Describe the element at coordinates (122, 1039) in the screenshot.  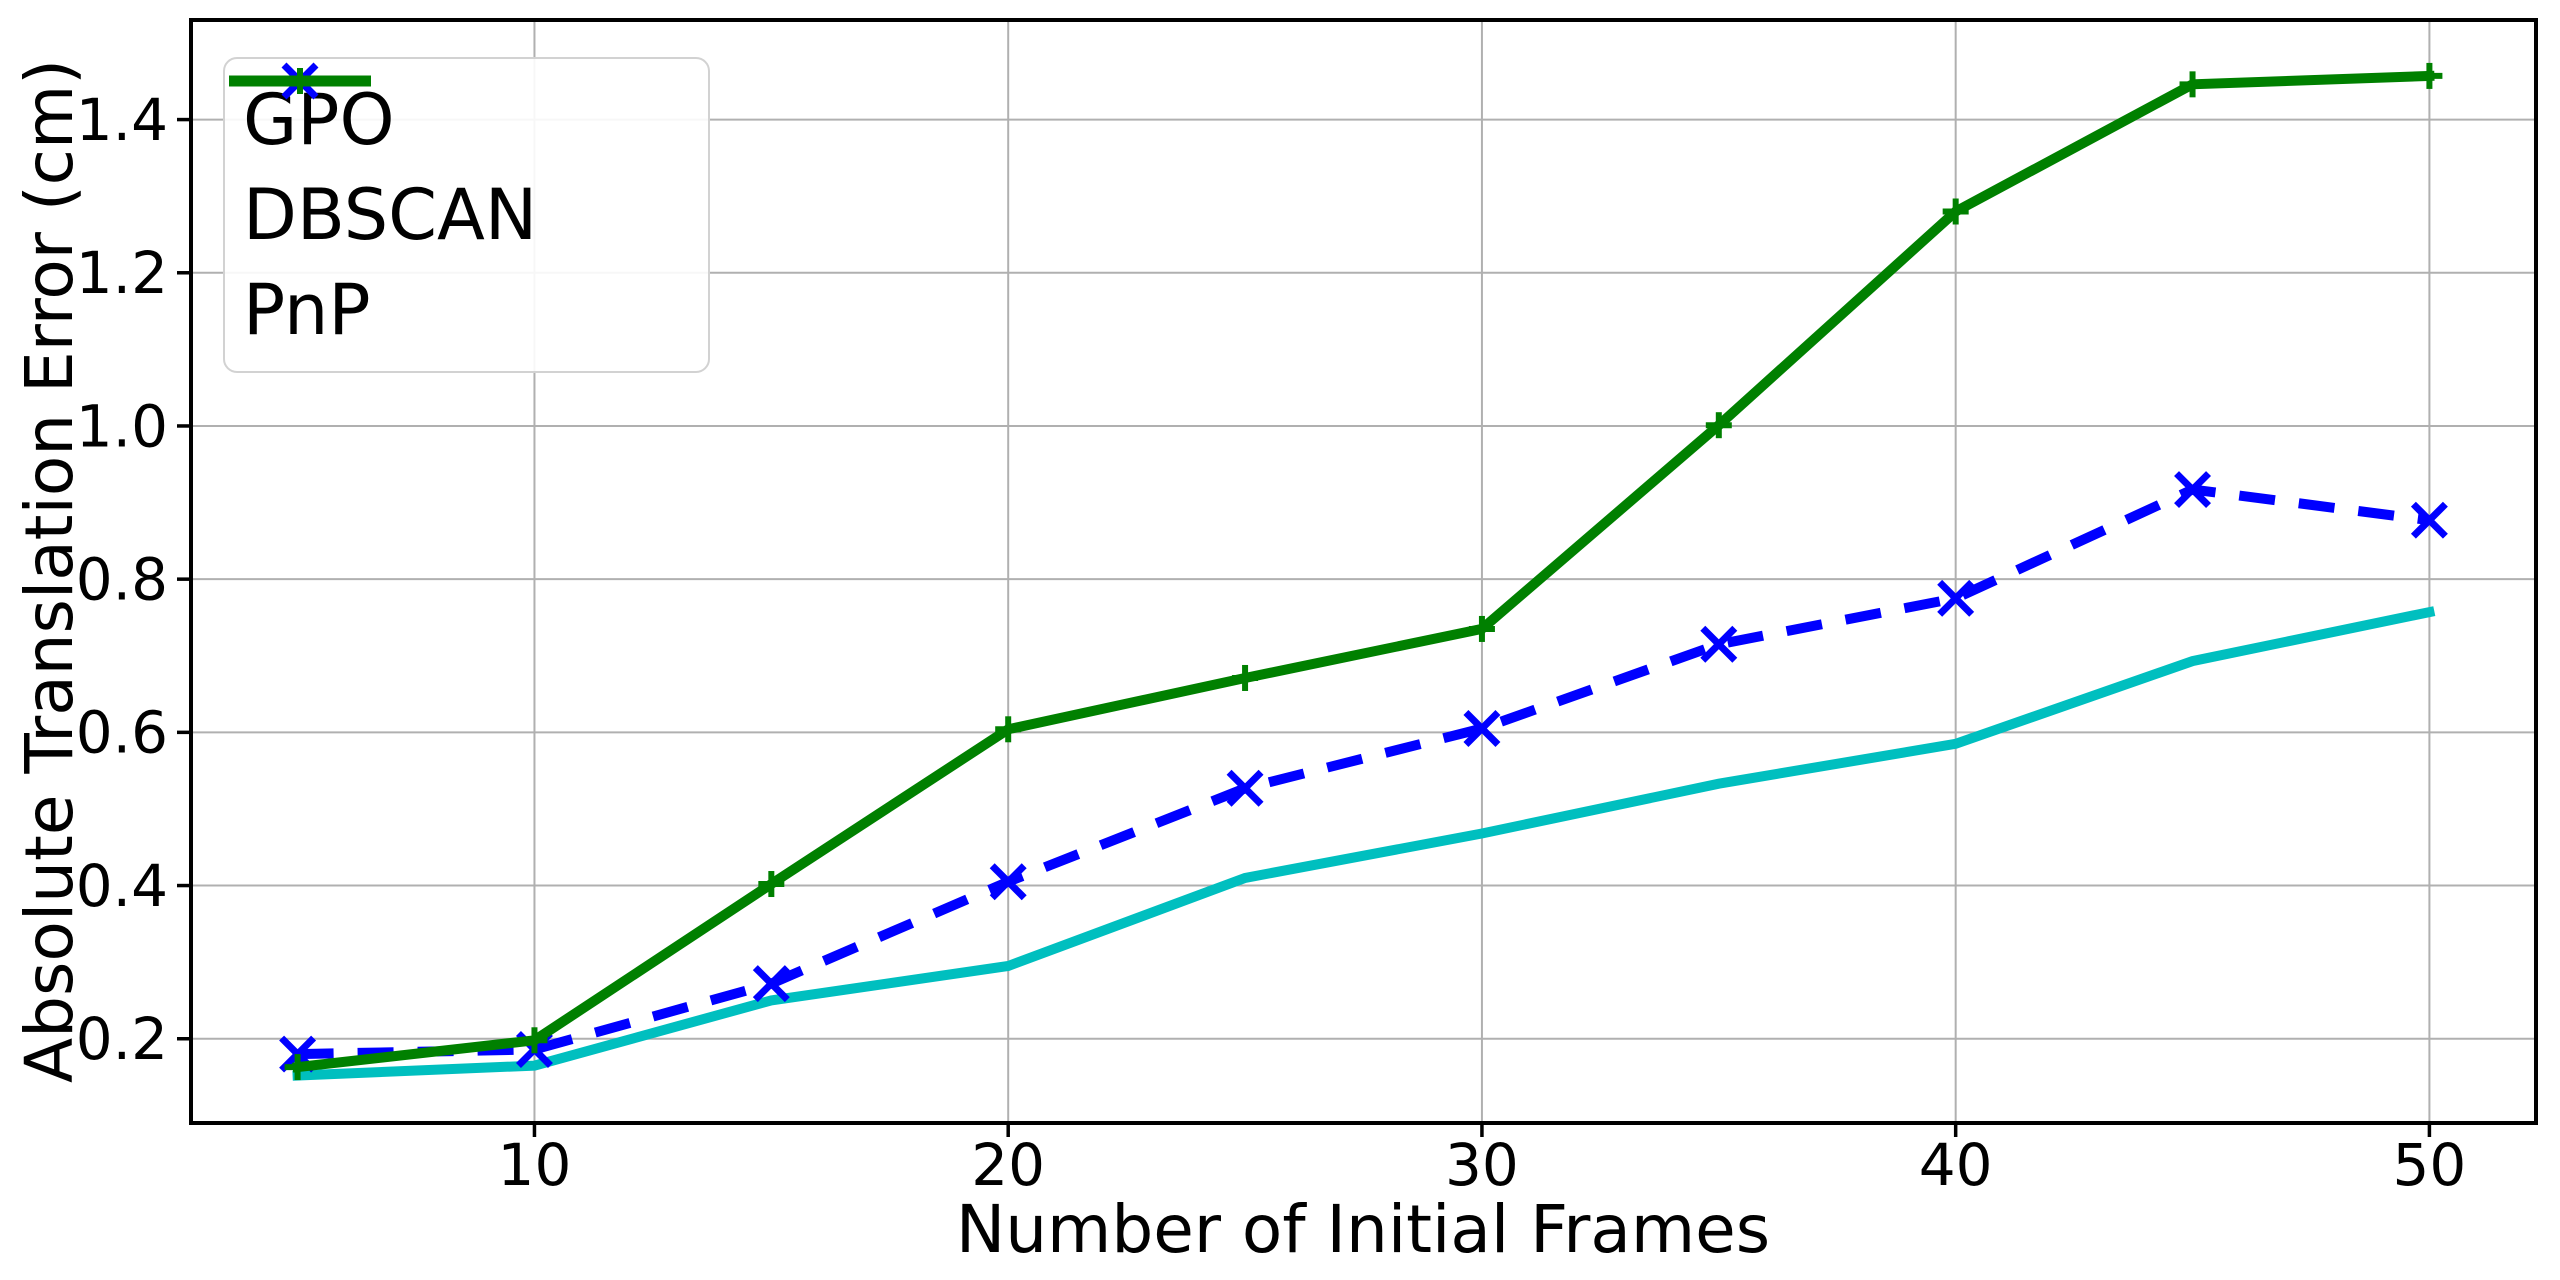
I see `y-tick-label: 0.2` at that location.